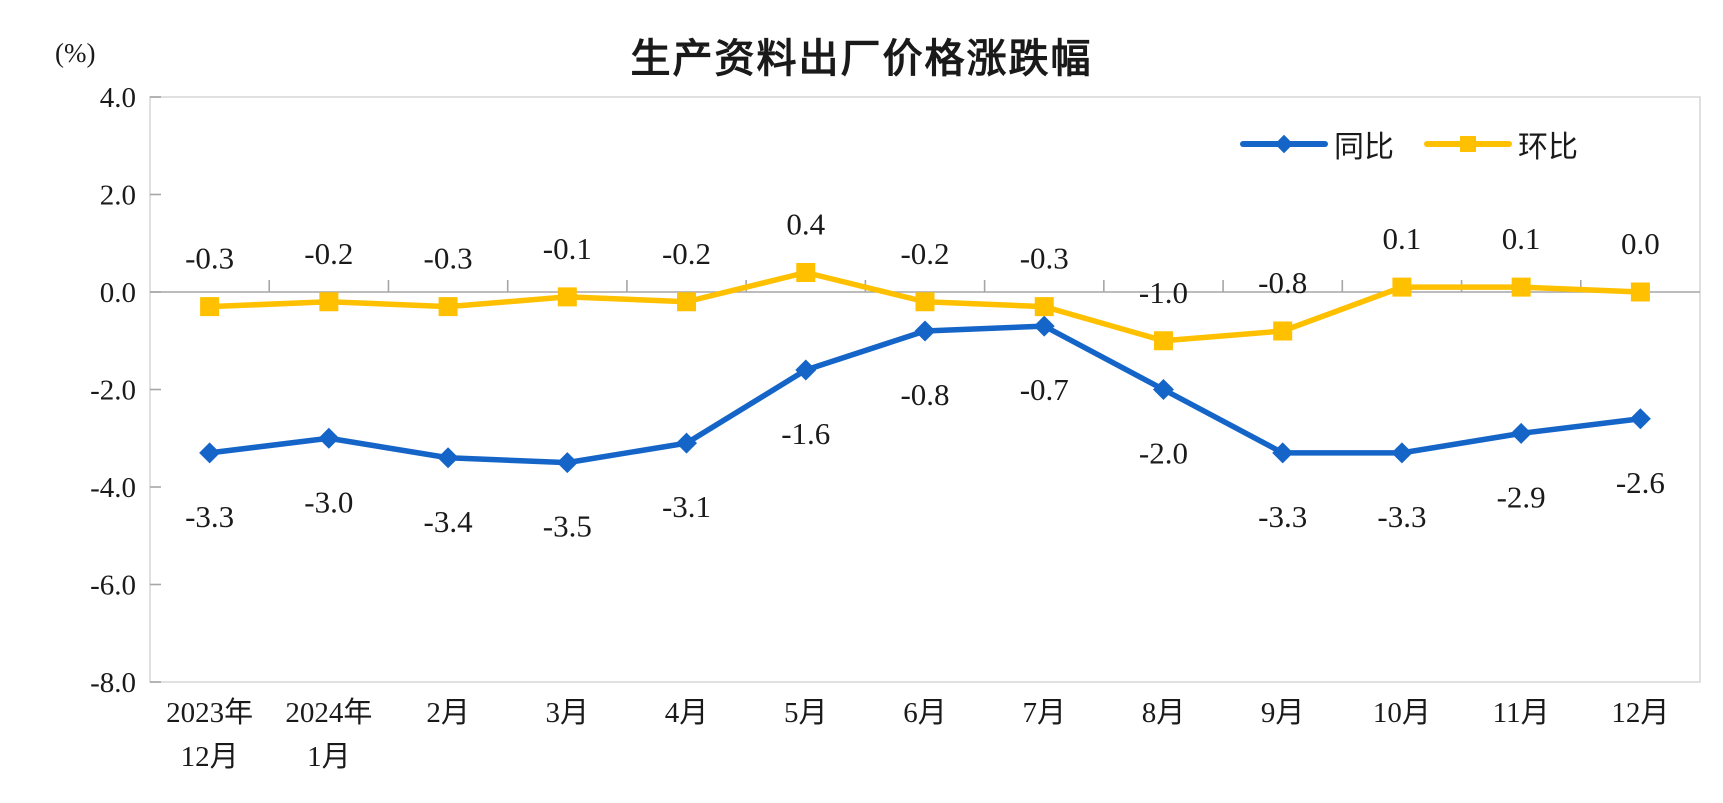 The height and width of the screenshot is (803, 1723). I want to click on y-axis-tick-label: -8.0, so click(113, 683).